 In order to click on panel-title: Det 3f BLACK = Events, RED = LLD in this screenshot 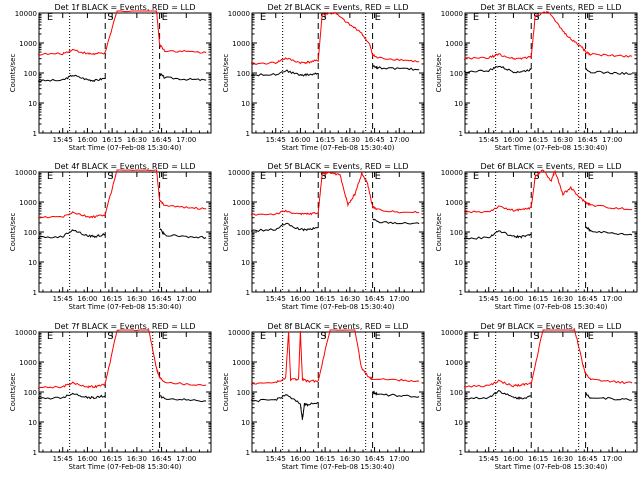, I will do `click(550, 7)`.